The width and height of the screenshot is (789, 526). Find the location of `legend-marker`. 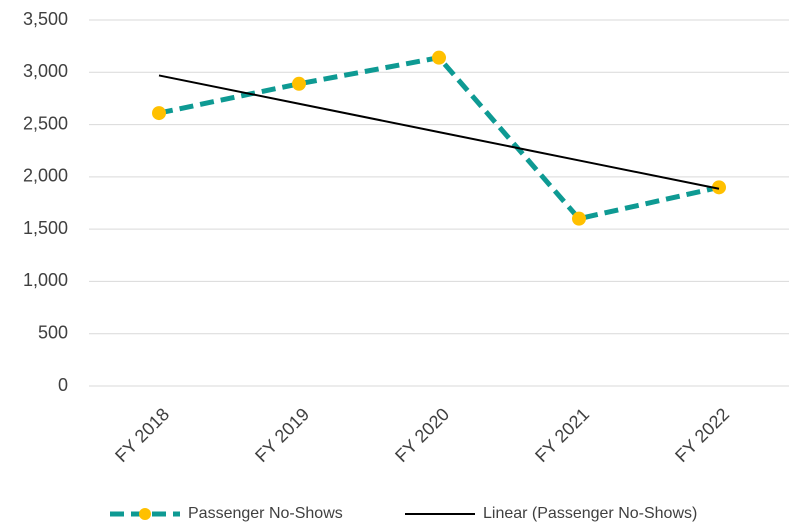

legend-marker is located at coordinates (145, 514).